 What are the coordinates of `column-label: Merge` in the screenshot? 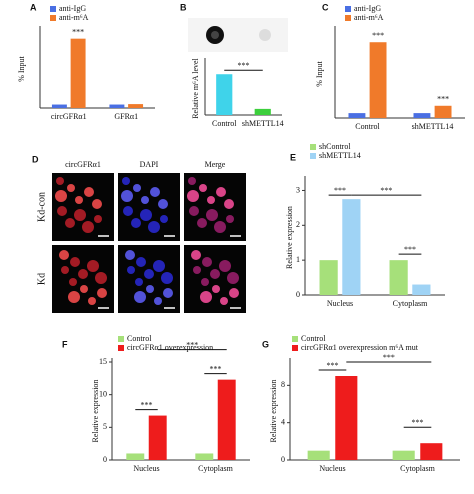 It's located at (215, 164).